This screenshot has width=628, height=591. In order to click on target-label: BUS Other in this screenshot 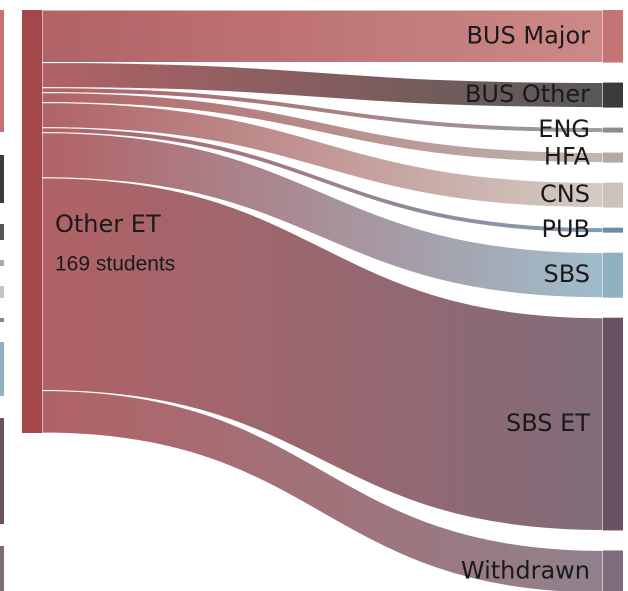, I will do `click(527, 94)`.